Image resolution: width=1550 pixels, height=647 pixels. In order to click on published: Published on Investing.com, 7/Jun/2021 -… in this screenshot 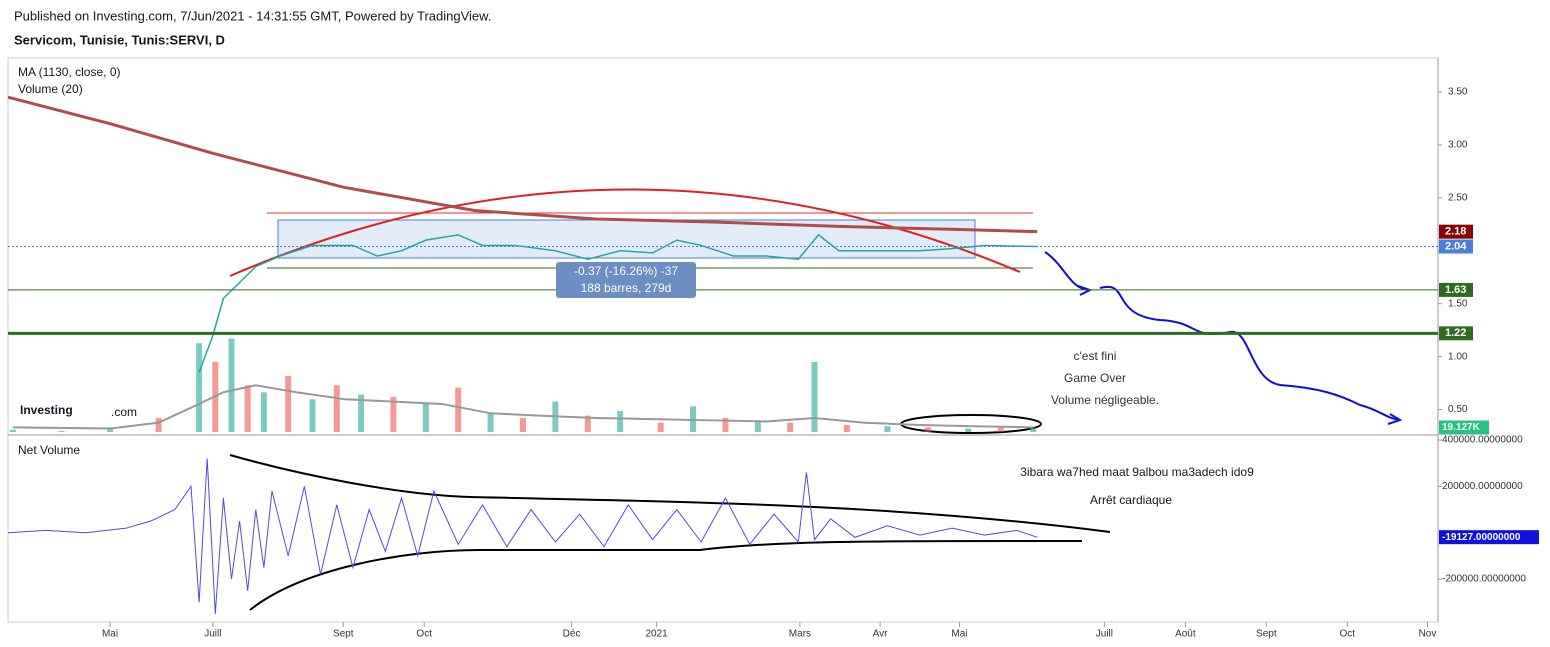, I will do `click(252, 15)`.